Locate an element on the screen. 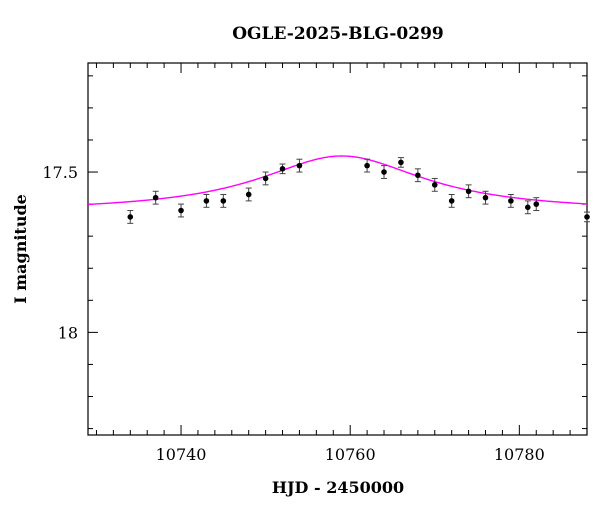 This screenshot has height=512, width=600. y-tick-label: 18 is located at coordinates (68, 332).